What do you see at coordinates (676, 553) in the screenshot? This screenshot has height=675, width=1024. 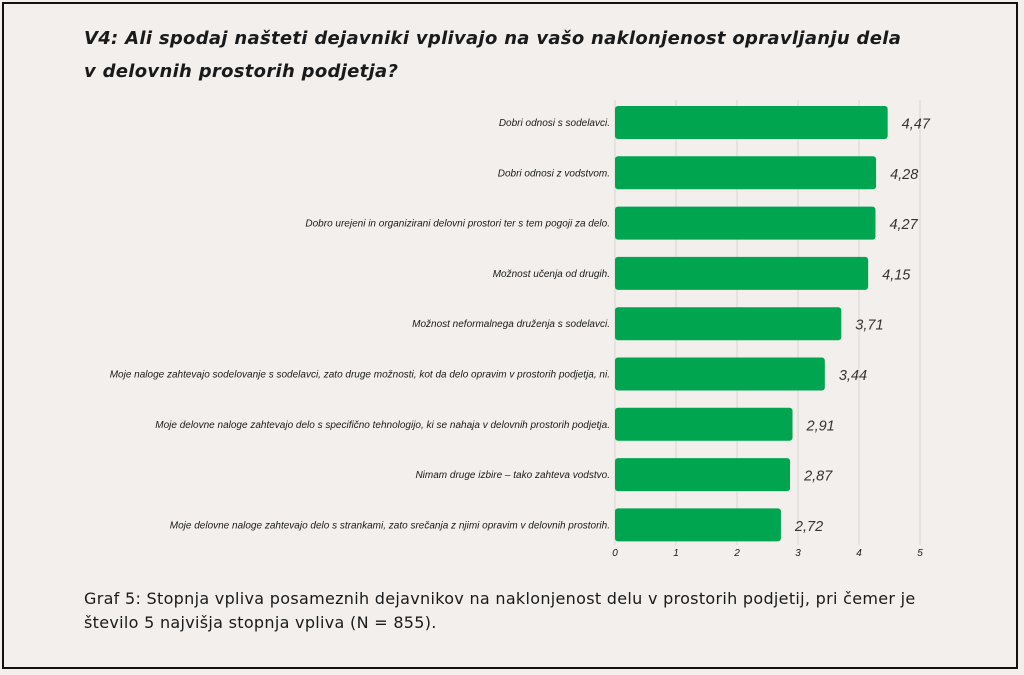 I see `x-tick-label: 1` at bounding box center [676, 553].